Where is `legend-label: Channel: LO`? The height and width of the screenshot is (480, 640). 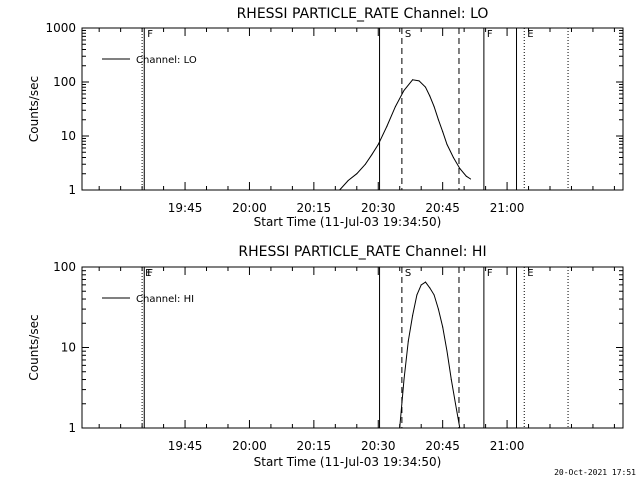 legend-label: Channel: LO is located at coordinates (166, 60).